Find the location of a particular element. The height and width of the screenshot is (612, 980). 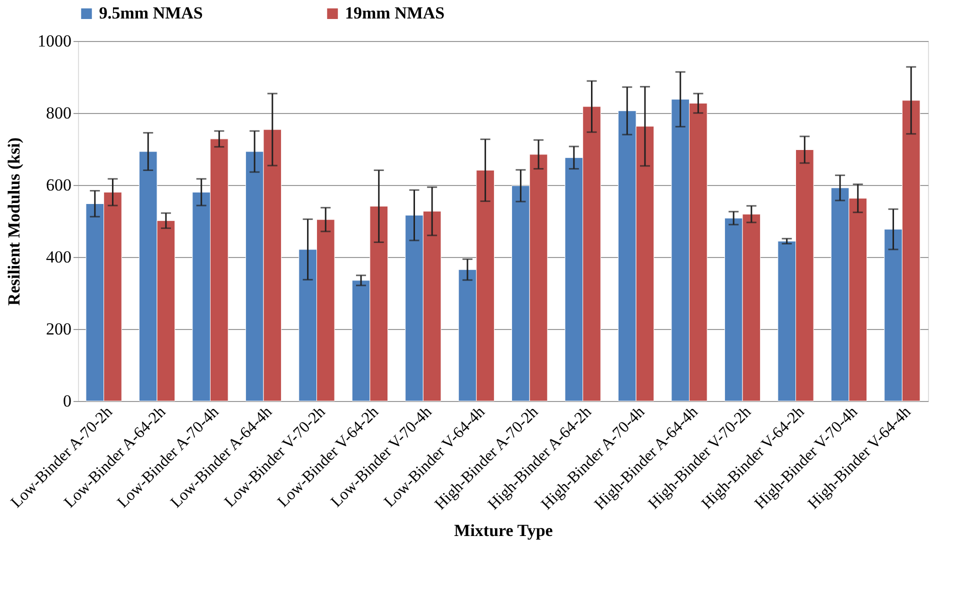

y-tick-label: 0 is located at coordinates (67, 401).